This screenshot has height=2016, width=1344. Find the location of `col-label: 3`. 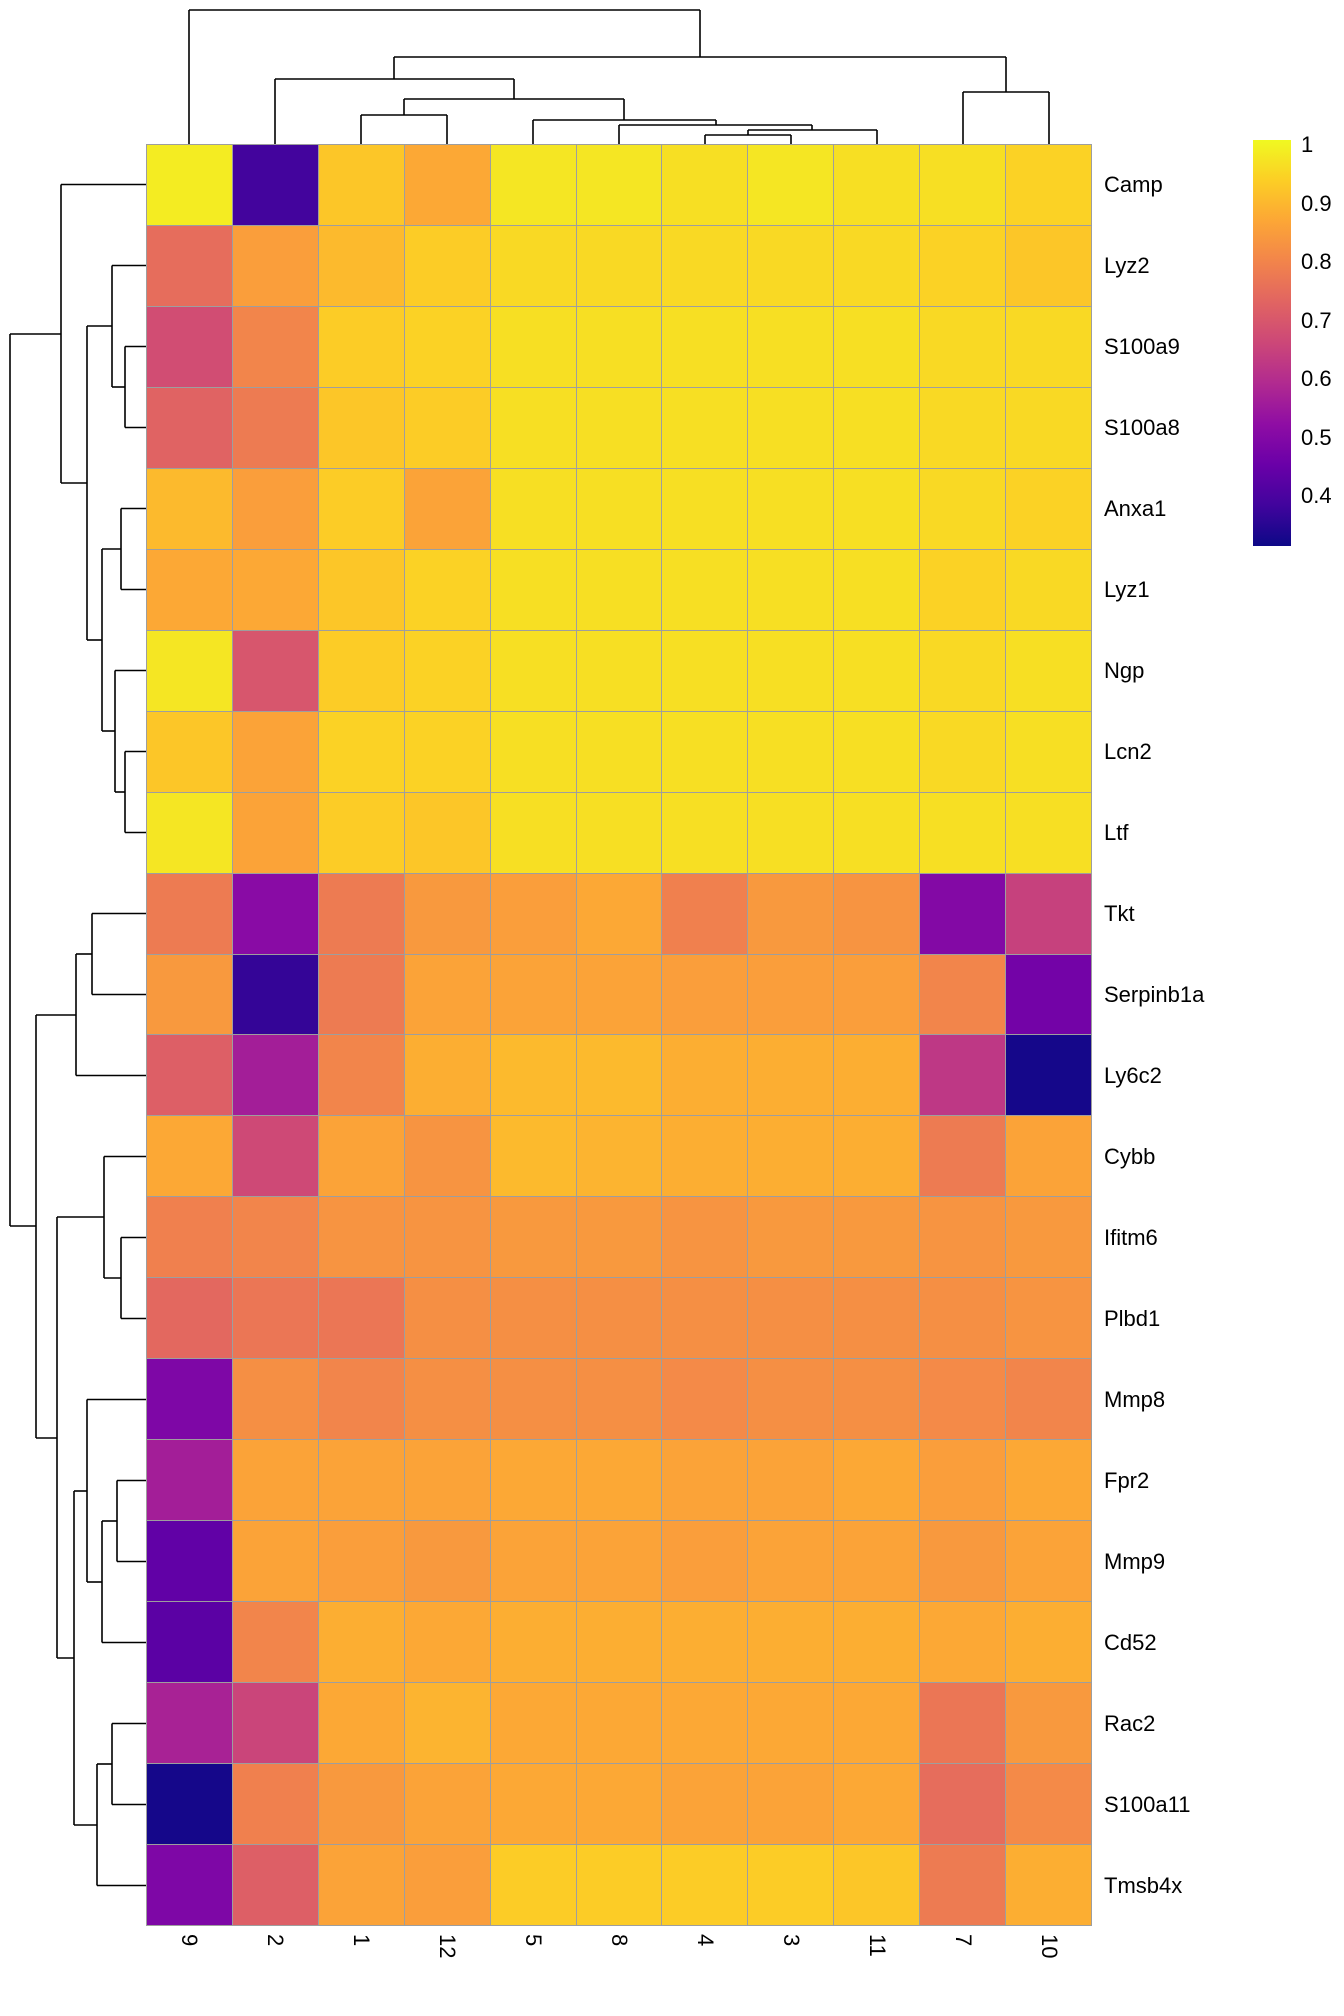

col-label: 3 is located at coordinates (791, 1940).